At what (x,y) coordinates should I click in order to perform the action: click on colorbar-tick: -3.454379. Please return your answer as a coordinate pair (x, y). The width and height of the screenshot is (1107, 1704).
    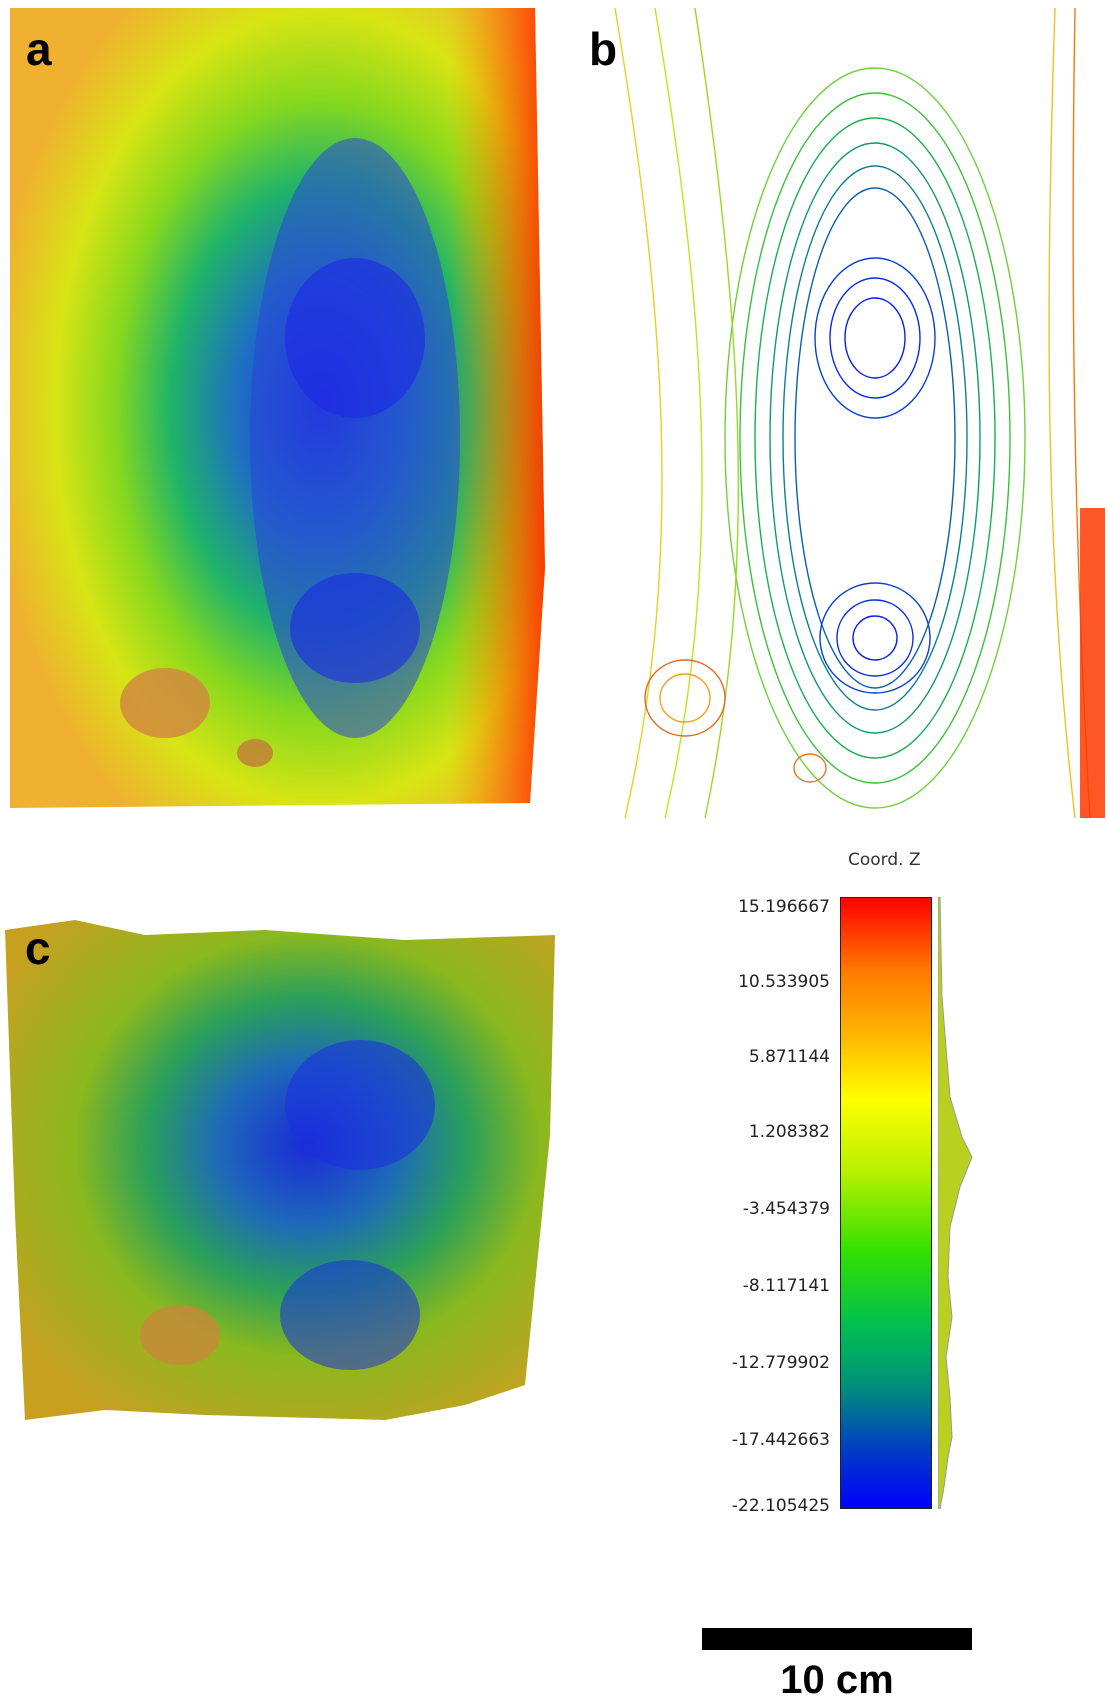
    Looking at the image, I should click on (786, 1209).